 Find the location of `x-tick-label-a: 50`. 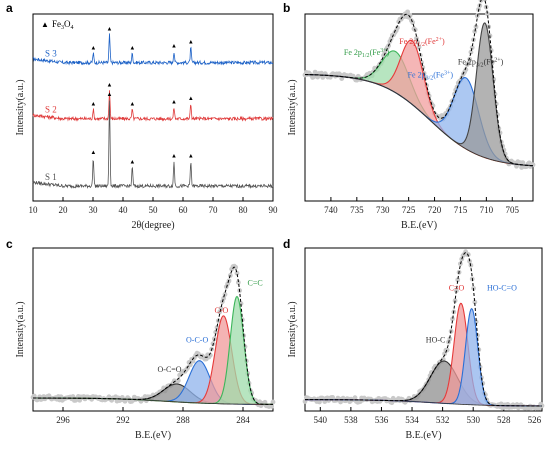

x-tick-label-a: 50 is located at coordinates (154, 210).